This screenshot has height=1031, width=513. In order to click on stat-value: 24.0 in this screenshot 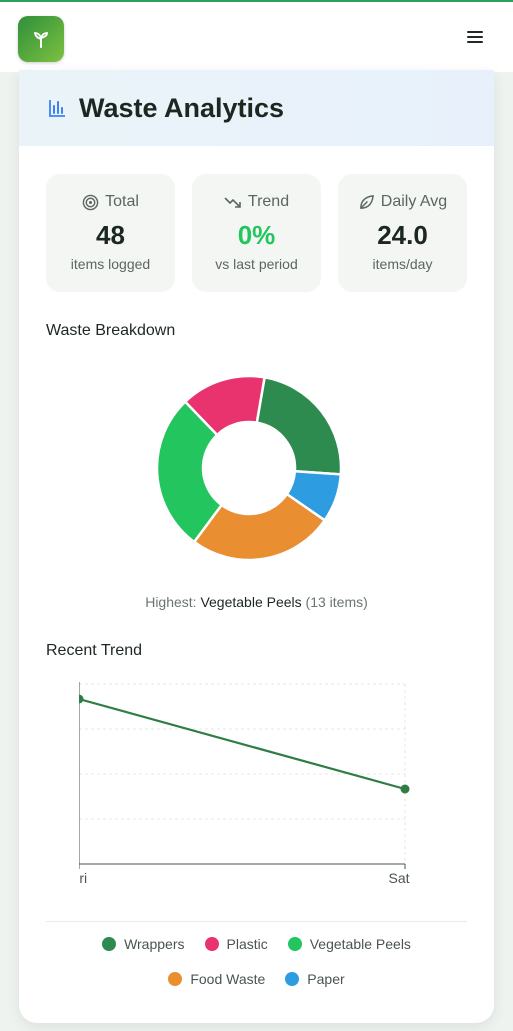, I will do `click(402, 235)`.